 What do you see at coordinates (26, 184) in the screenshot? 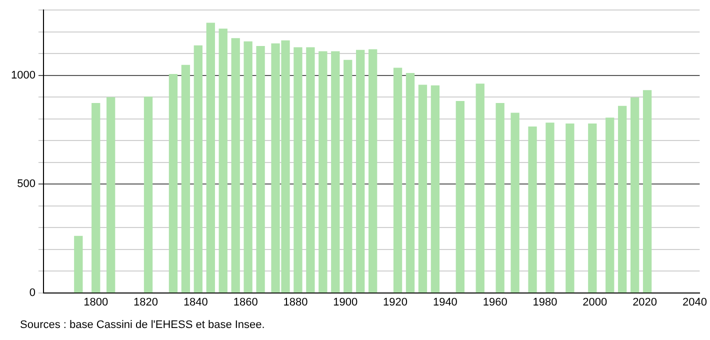
I see `y-tick-label: 500` at bounding box center [26, 184].